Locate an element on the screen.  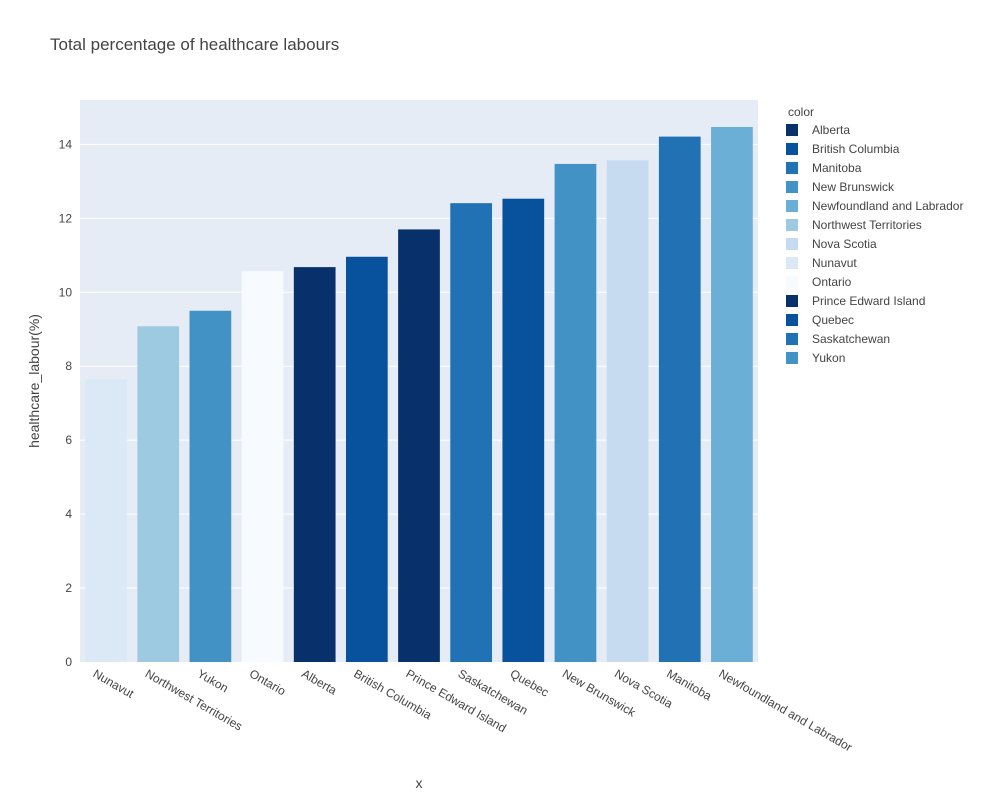
chart-title: Total percentage of healthcare labours is located at coordinates (194, 44).